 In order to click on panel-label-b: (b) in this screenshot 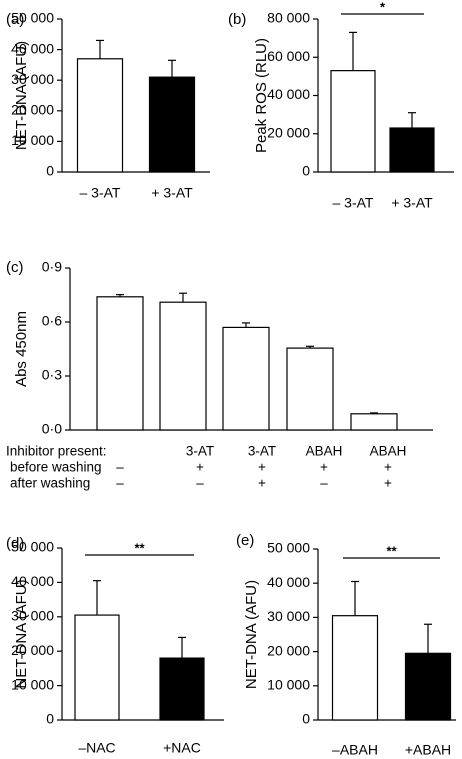, I will do `click(237, 19)`.